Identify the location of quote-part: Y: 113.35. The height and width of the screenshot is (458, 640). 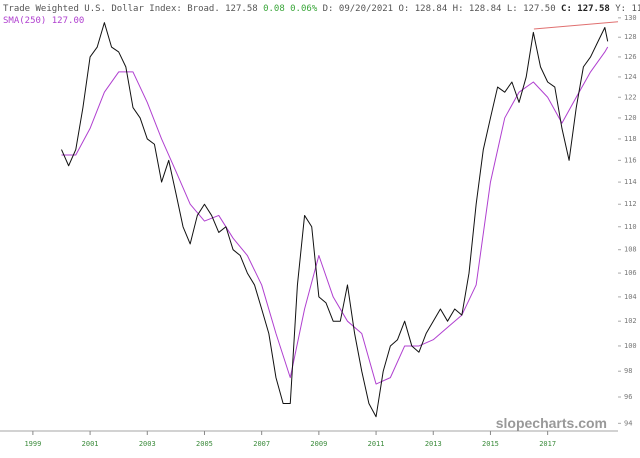
(627, 9).